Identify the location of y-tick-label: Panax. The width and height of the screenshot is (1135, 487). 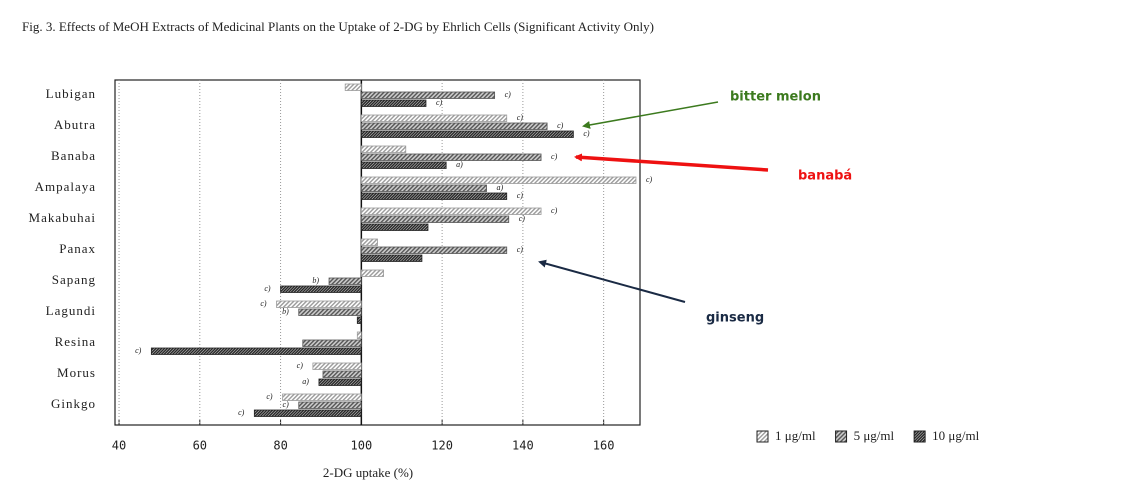
(77, 248).